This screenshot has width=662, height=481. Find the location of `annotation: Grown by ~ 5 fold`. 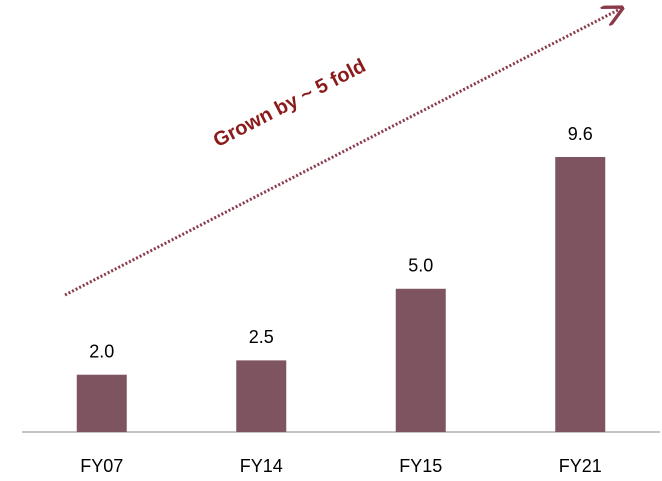

annotation: Grown by ~ 5 fold is located at coordinates (290, 103).